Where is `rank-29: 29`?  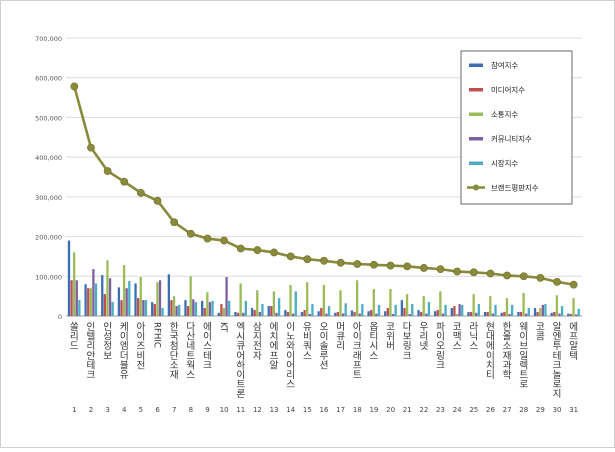
rank-29: 29 is located at coordinates (540, 410).